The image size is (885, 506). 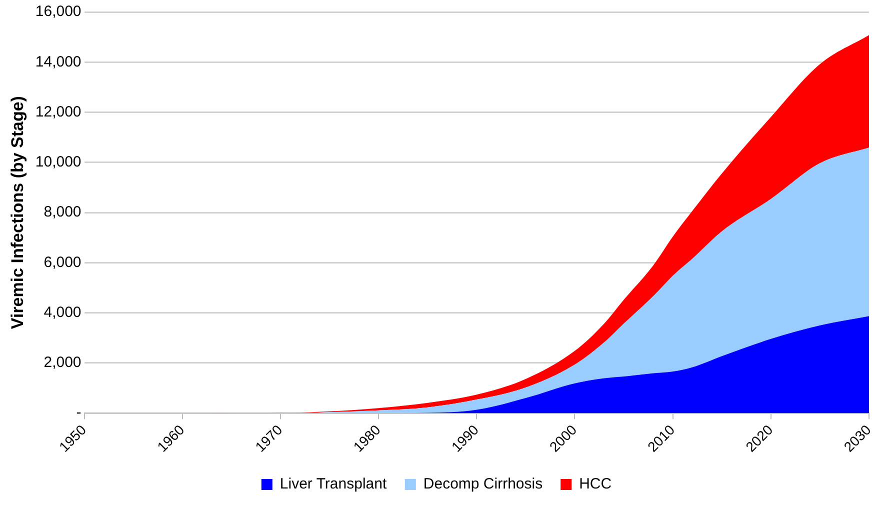 What do you see at coordinates (63, 363) in the screenshot?
I see `y-tick-label: 2,000` at bounding box center [63, 363].